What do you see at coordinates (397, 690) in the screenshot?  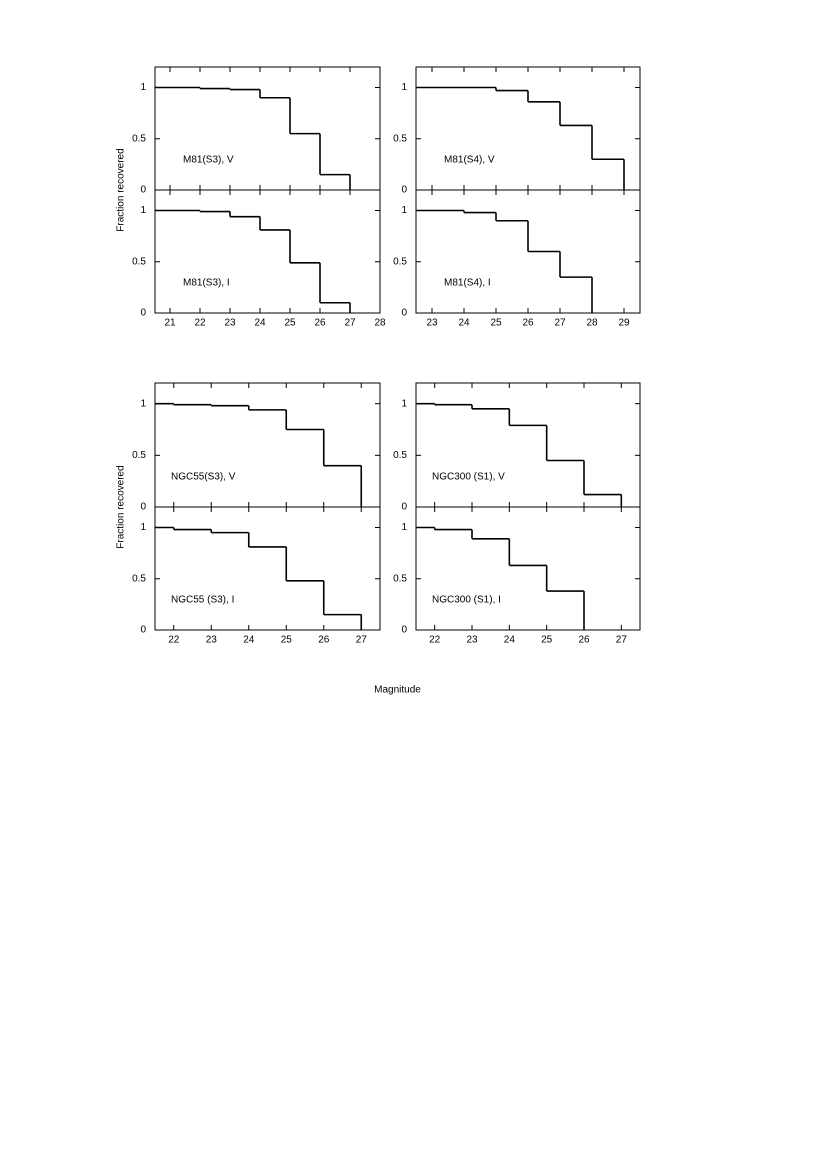 I see `x-axis-label: Magnitude` at bounding box center [397, 690].